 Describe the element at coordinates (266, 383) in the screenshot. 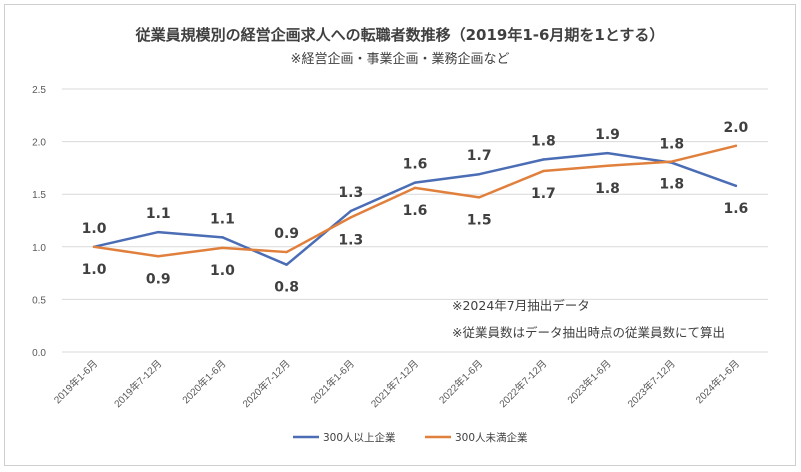

I see `x-tick-label: 2020年7-12月` at that location.